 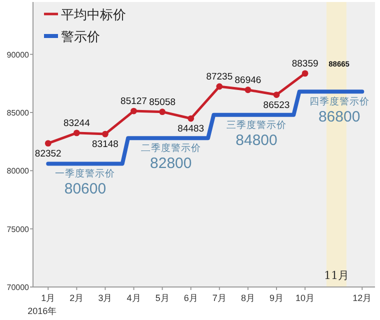 What do you see at coordinates (18, 229) in the screenshot?
I see `y-tick-label: 75000` at bounding box center [18, 229].